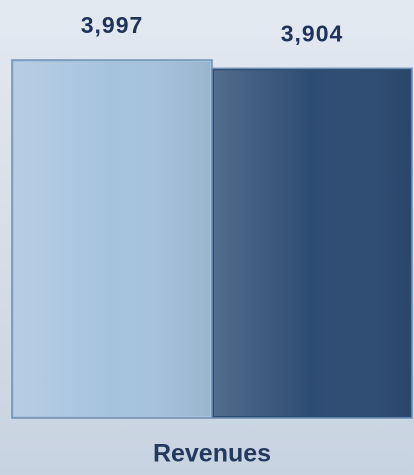 The height and width of the screenshot is (475, 414). I want to click on category-label: Revenues, so click(212, 454).